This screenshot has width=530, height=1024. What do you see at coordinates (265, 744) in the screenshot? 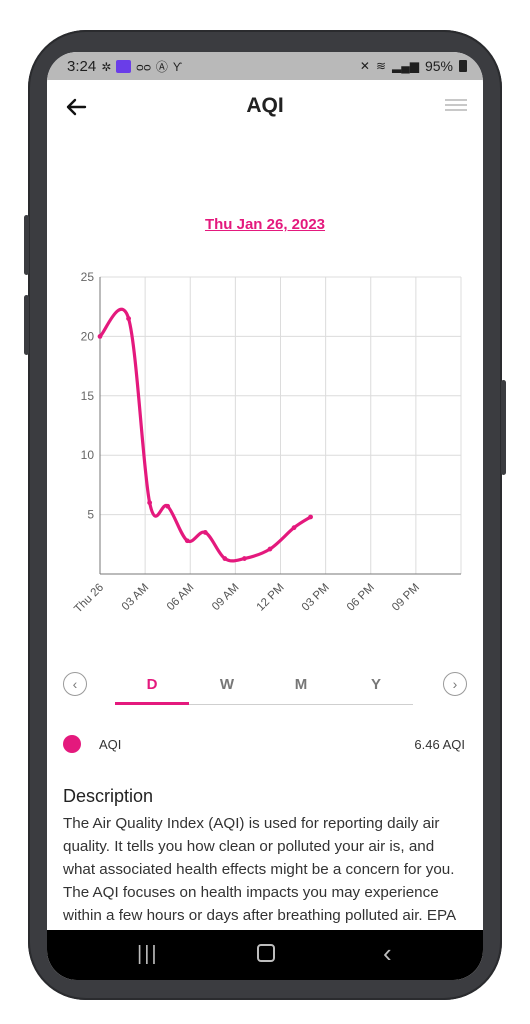
I see `legend-row: AQI 6.46 AQI` at bounding box center [265, 744].